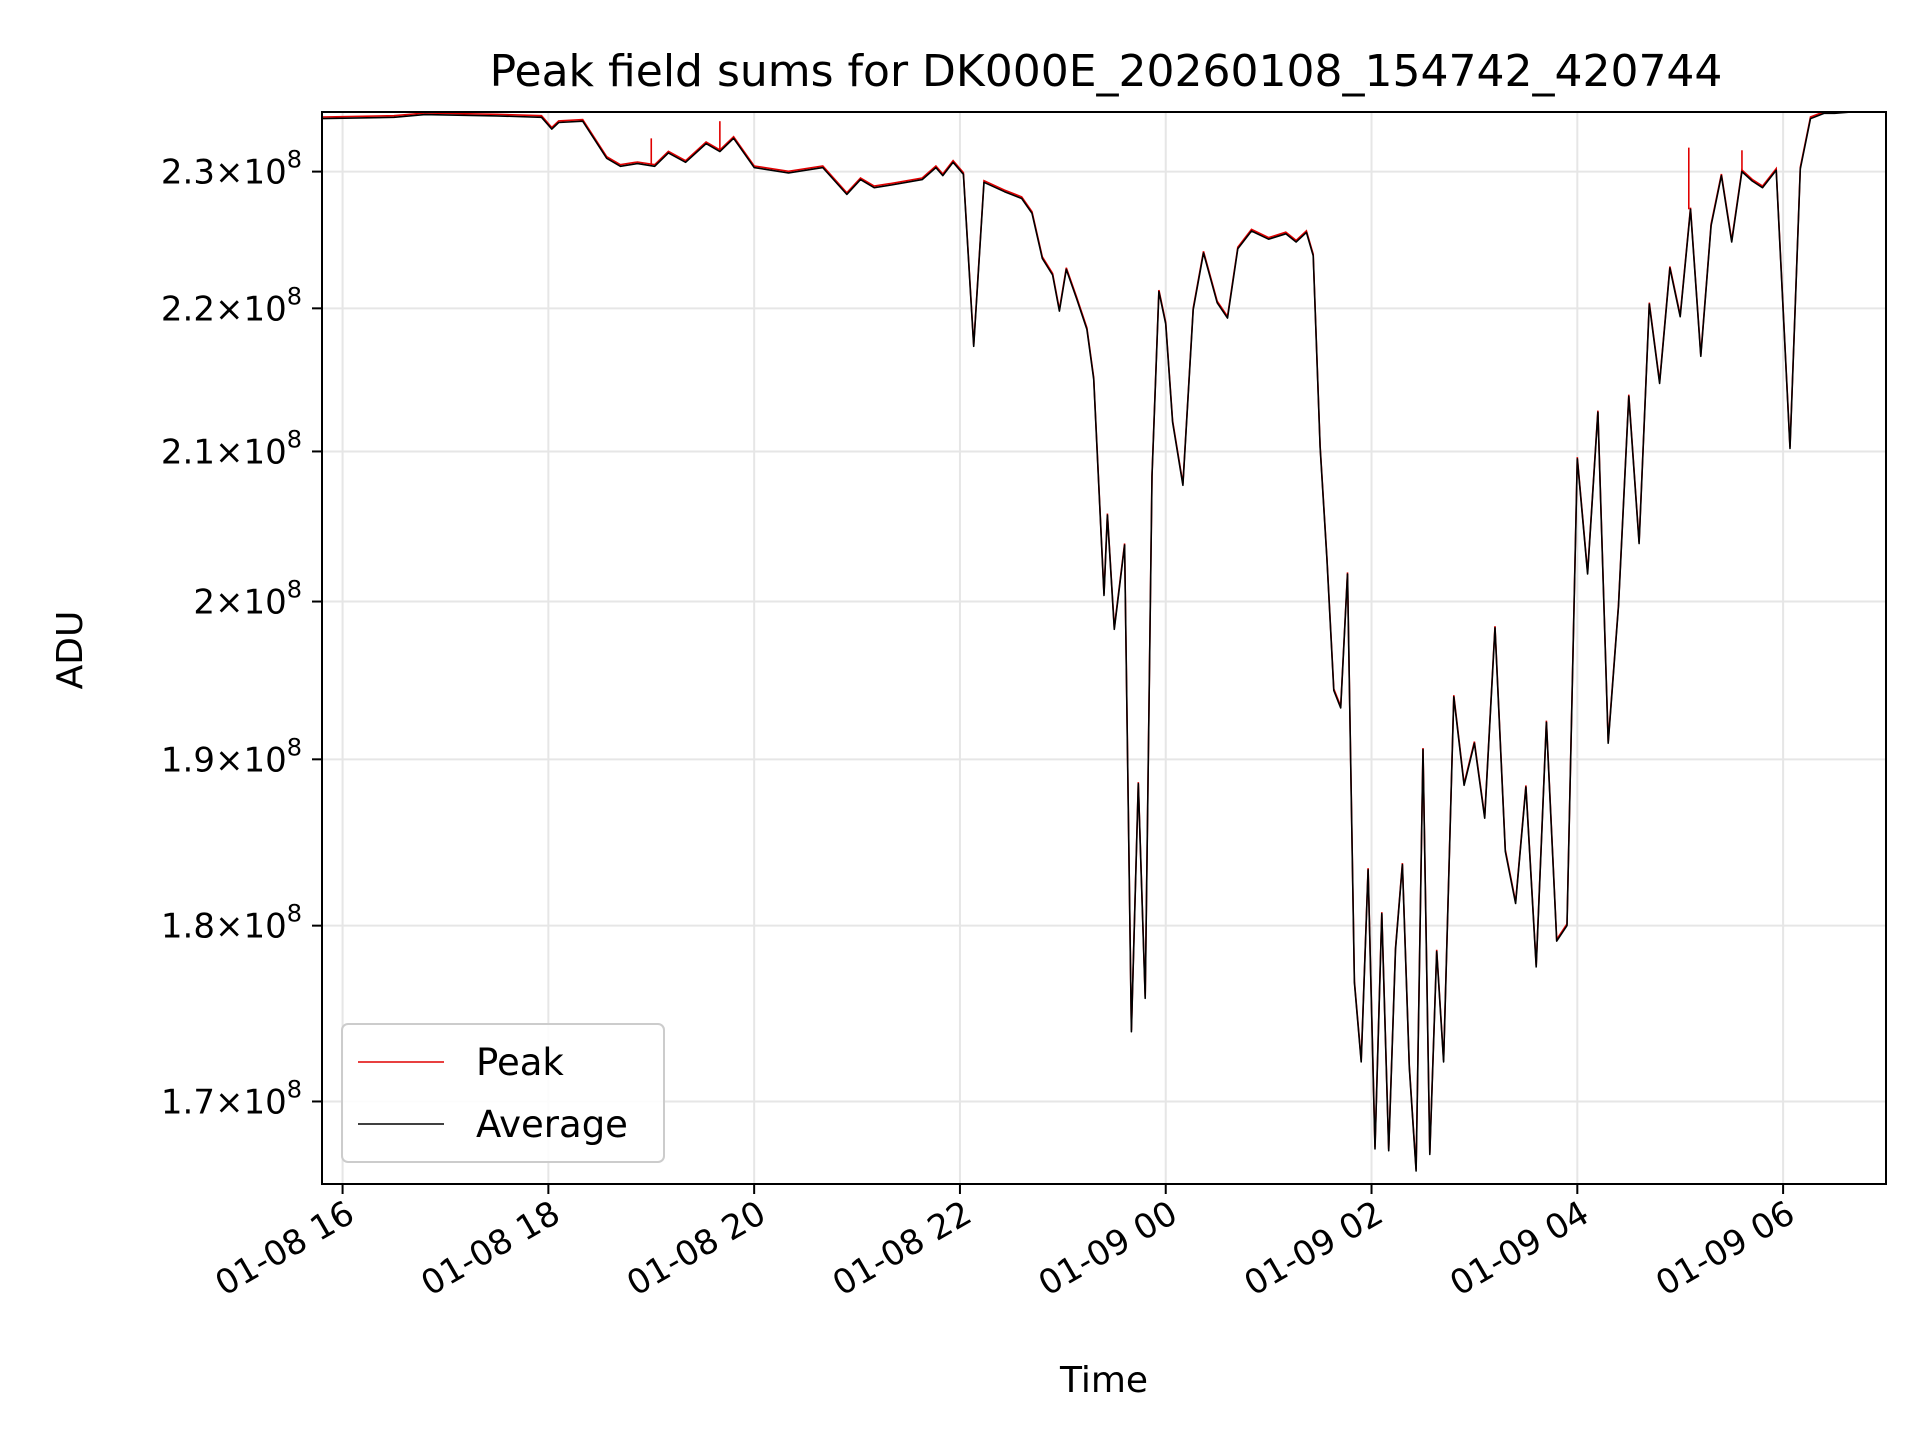 The width and height of the screenshot is (1920, 1440). I want to click on legend-box, so click(503, 1093).